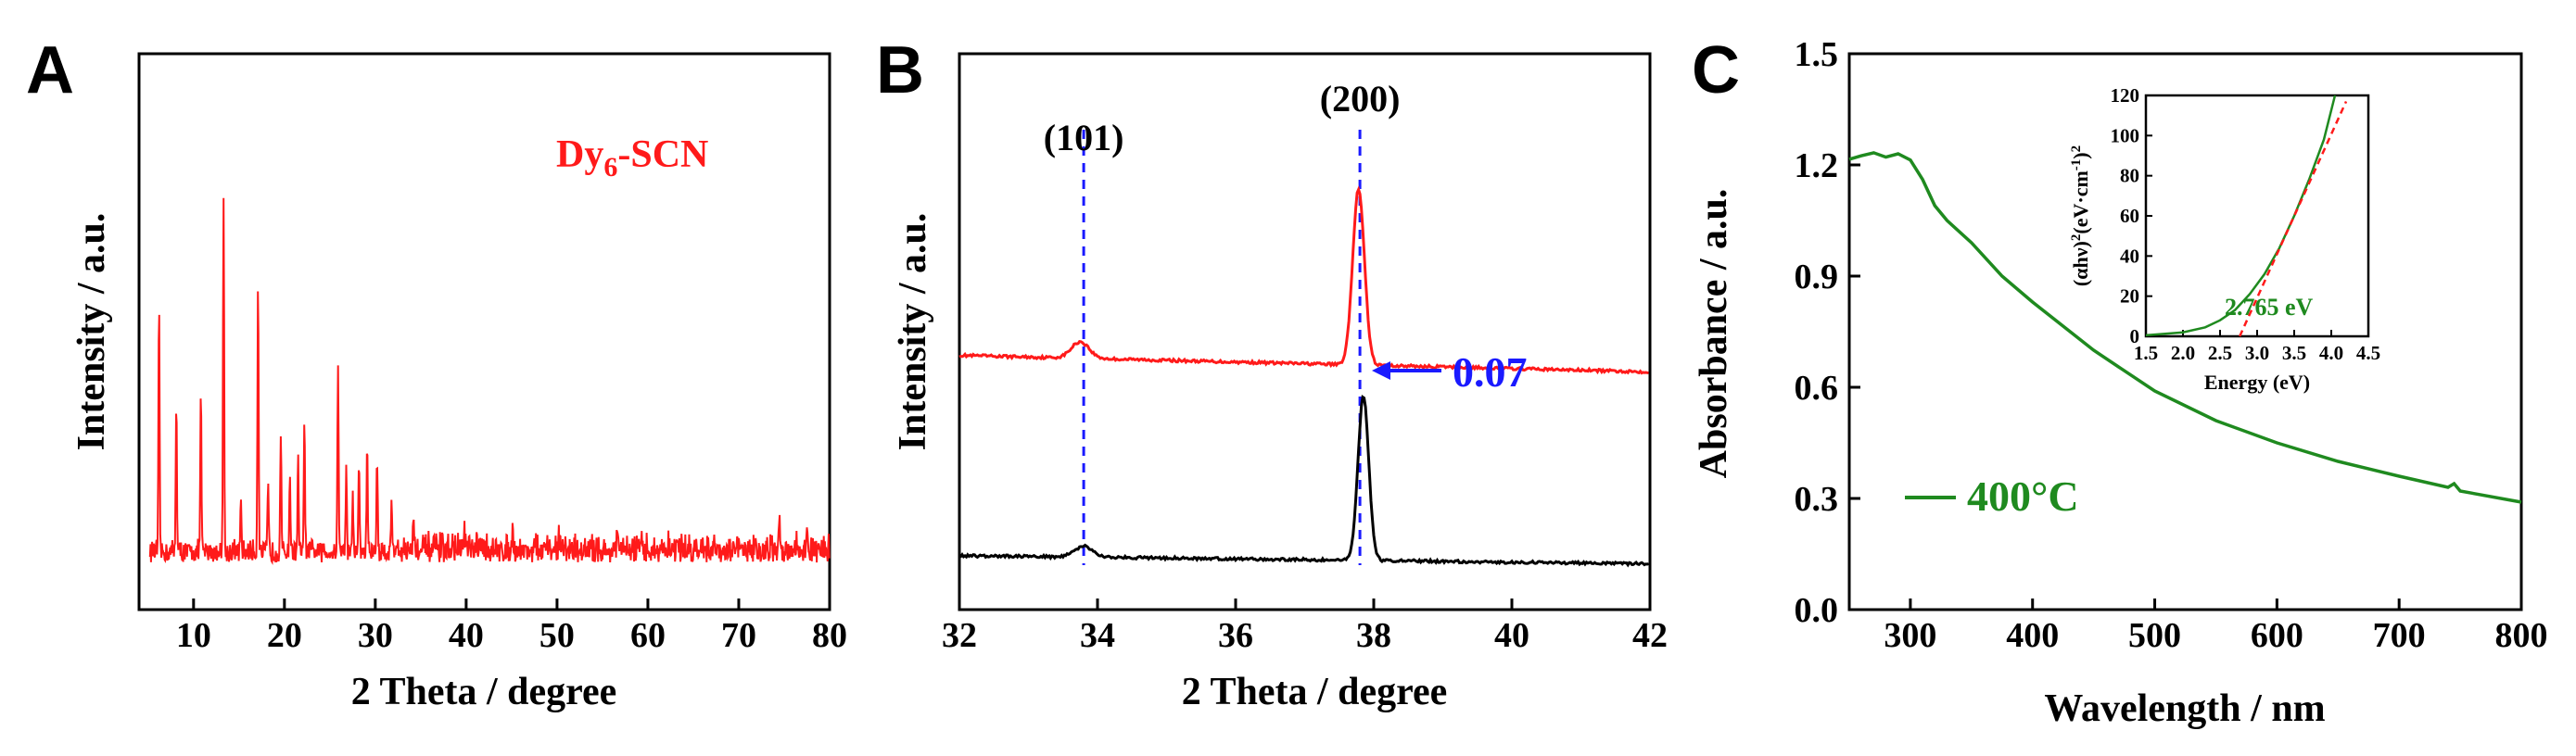 This screenshot has height=756, width=2576. I want to click on x-tick-label-c-2: 500, so click(2155, 635).